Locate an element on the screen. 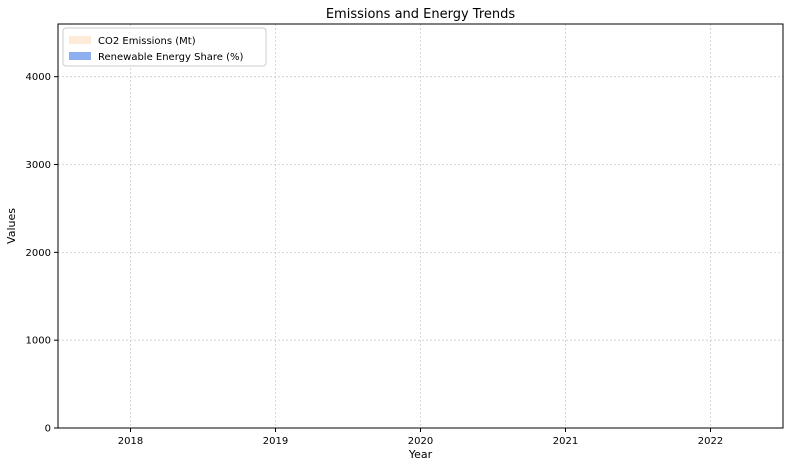 The image size is (790, 472). y-tick-label: 0 is located at coordinates (48, 429).